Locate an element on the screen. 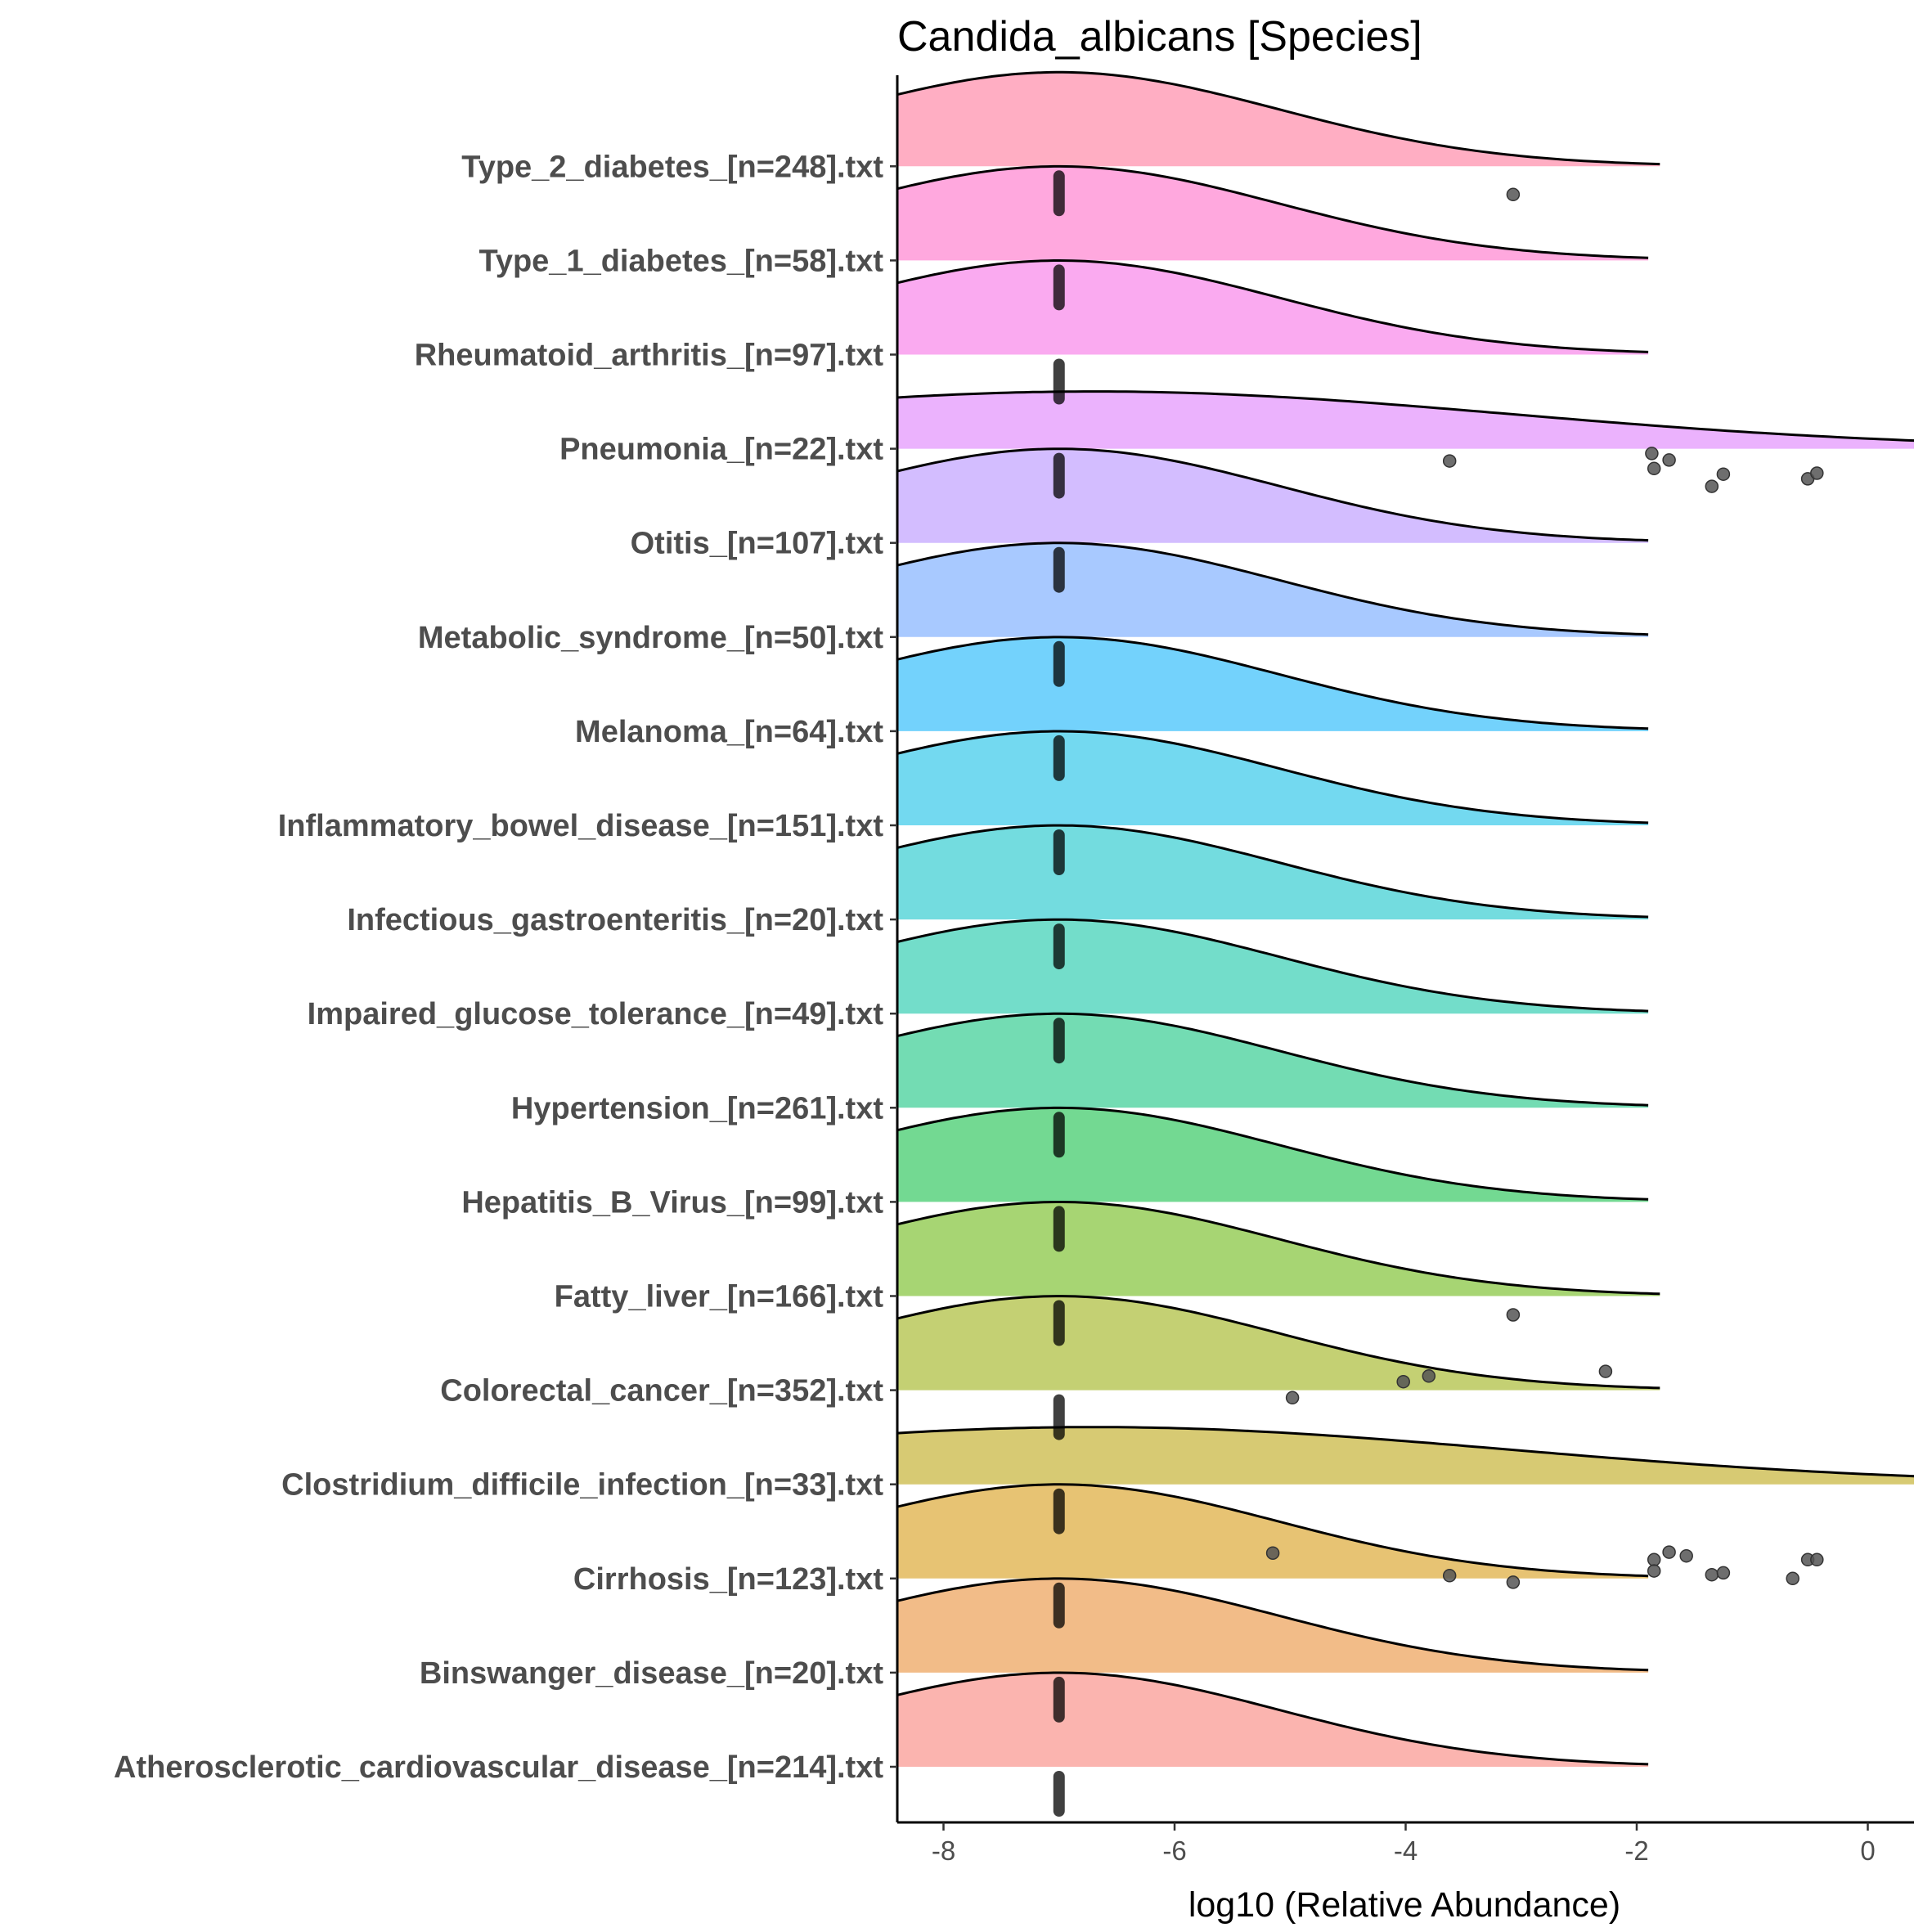 The height and width of the screenshot is (1932, 1932). ridge-fill-fatty-liver-txt is located at coordinates (1279, 1249).